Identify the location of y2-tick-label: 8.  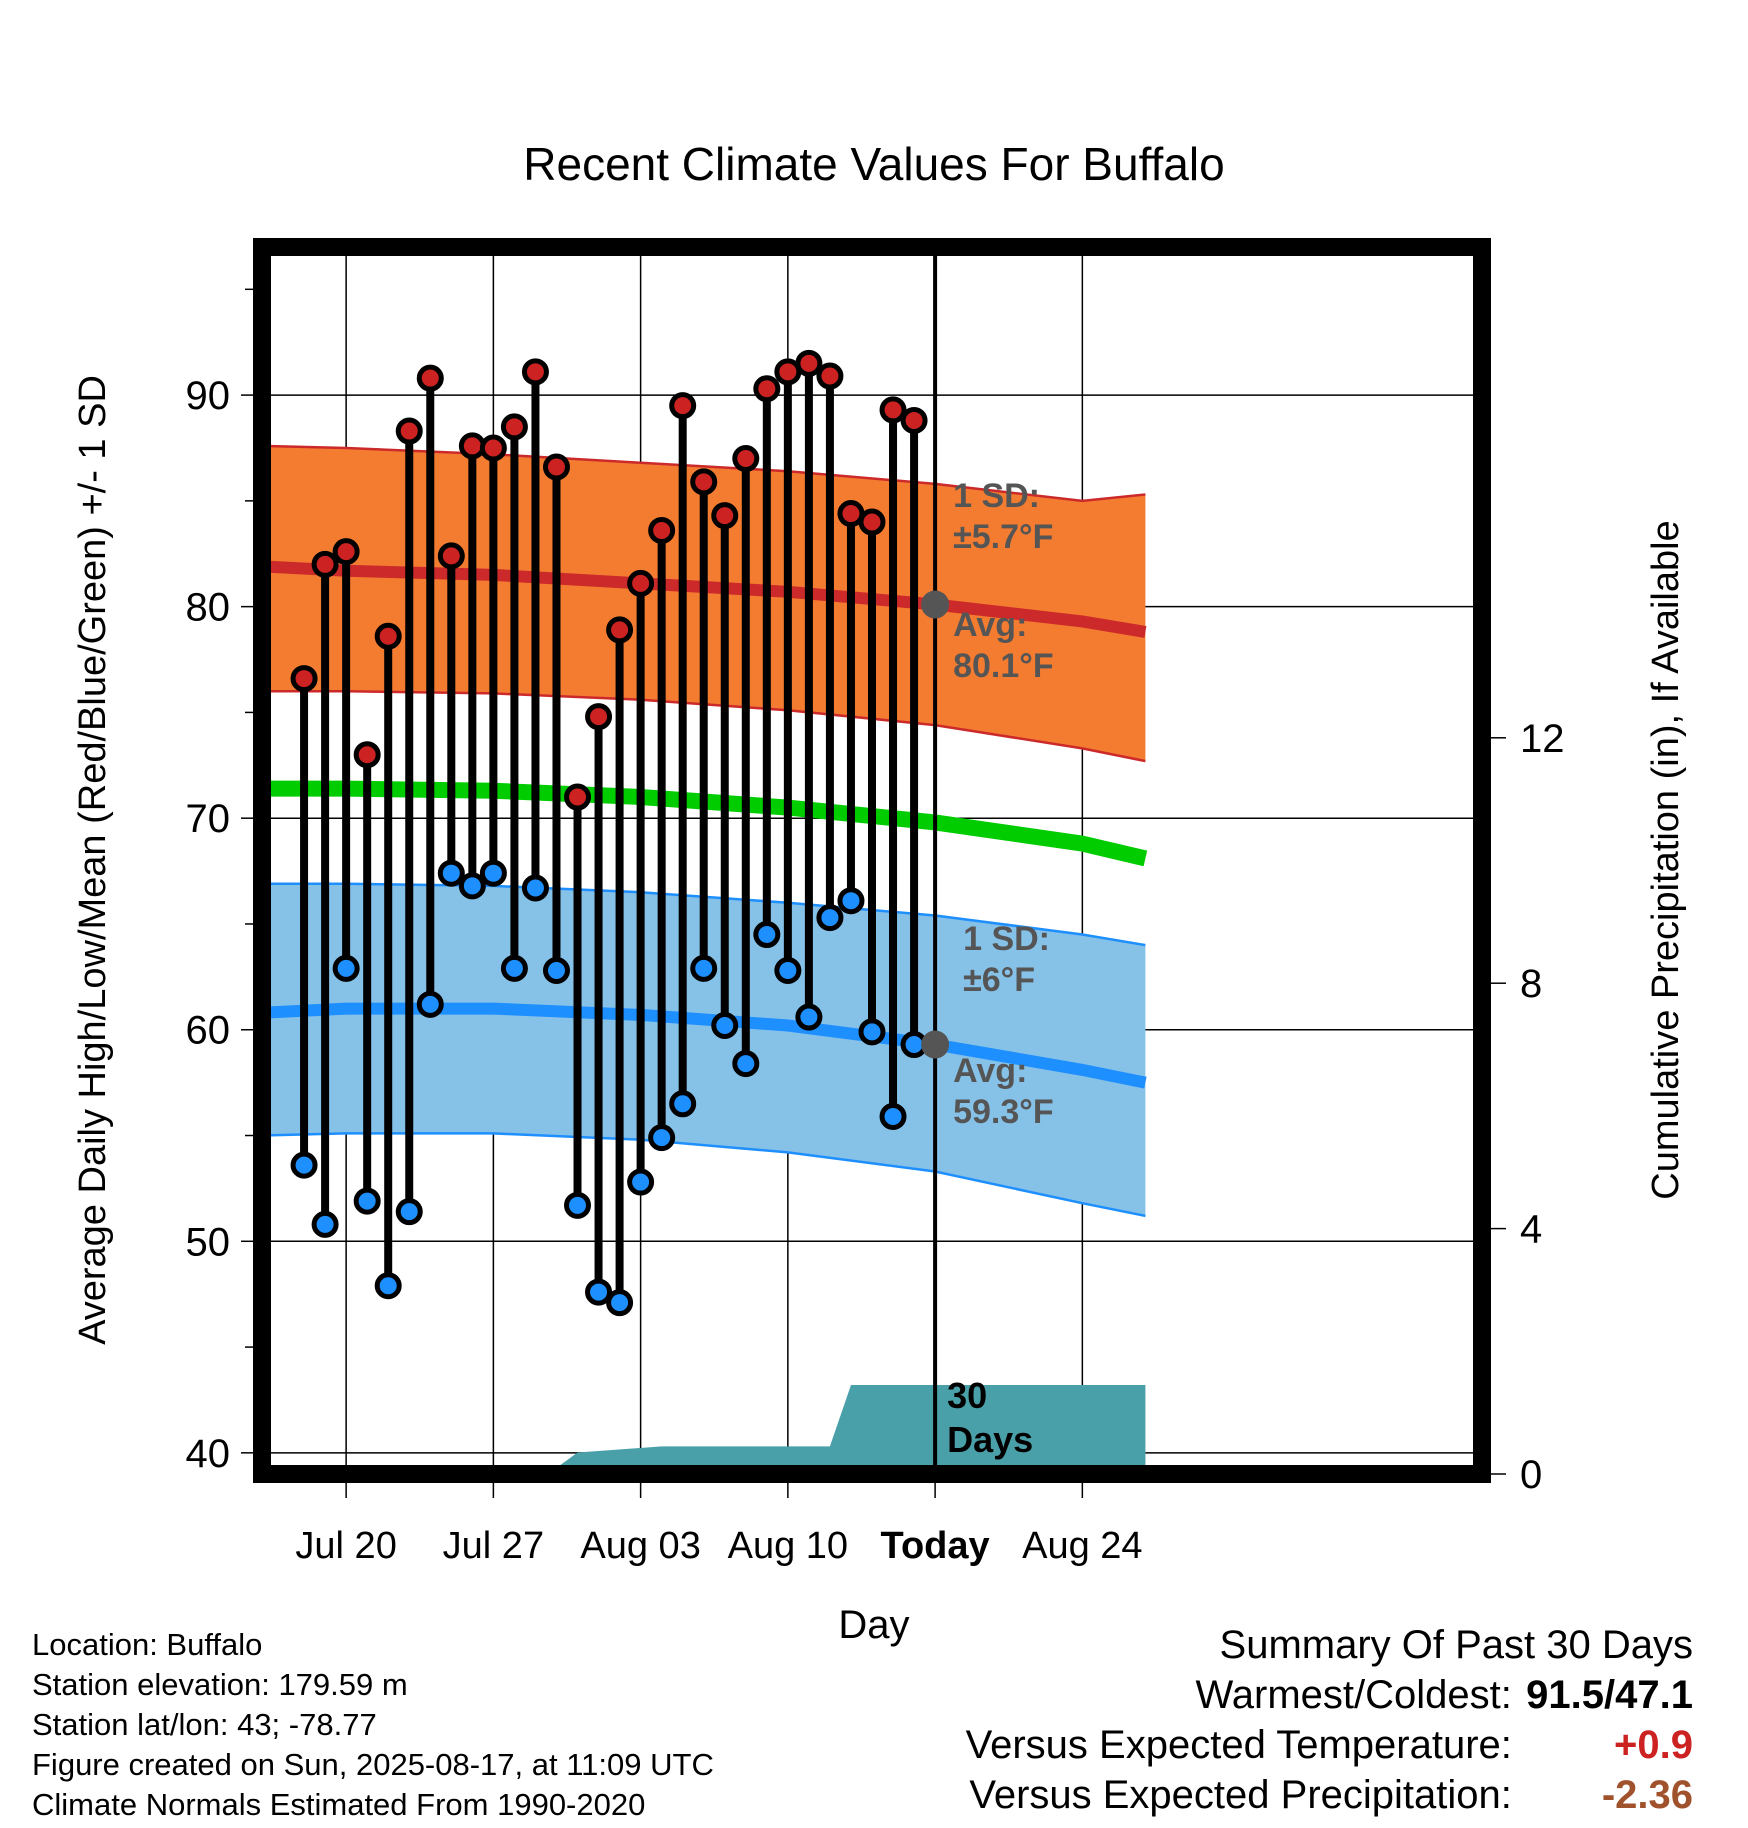
(1531, 984).